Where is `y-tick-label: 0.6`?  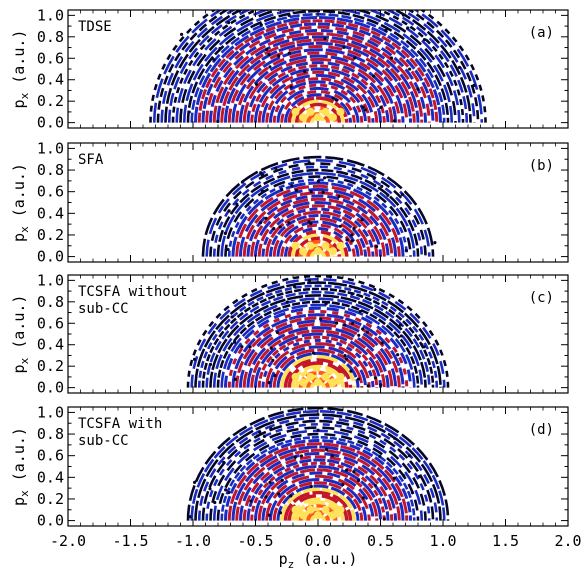 y-tick-label: 0.6 is located at coordinates (50, 456).